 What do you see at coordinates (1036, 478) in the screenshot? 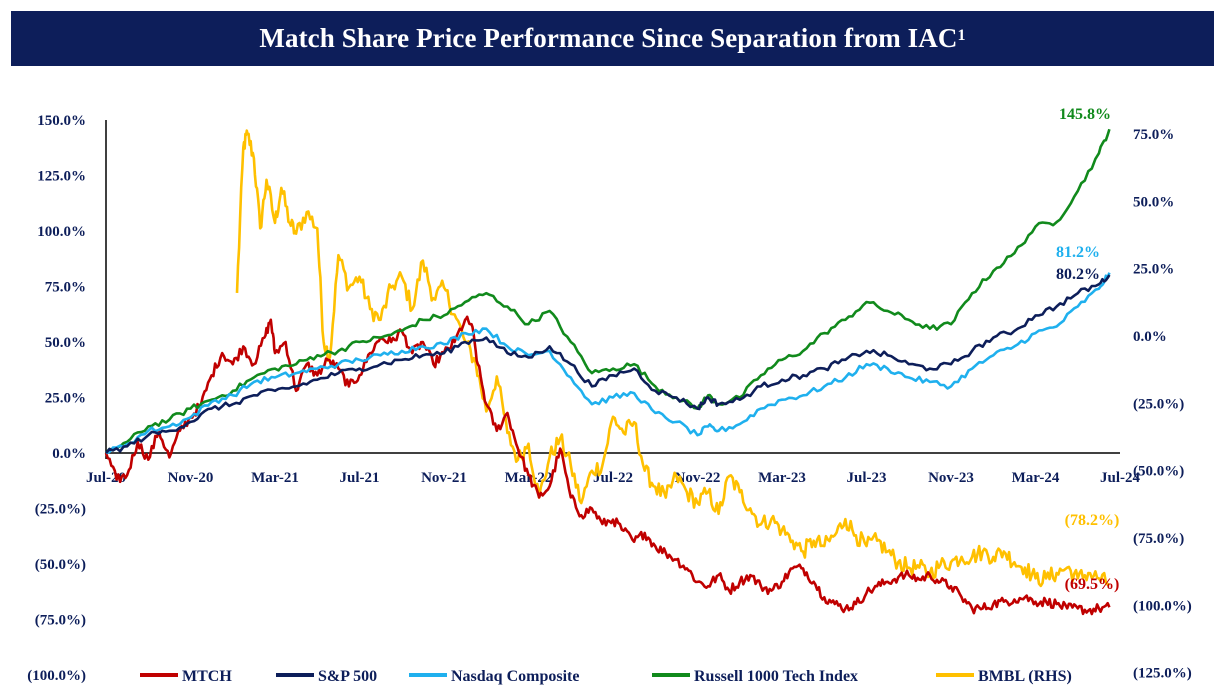
I see `x-tick-label: Mar-24` at bounding box center [1036, 478].